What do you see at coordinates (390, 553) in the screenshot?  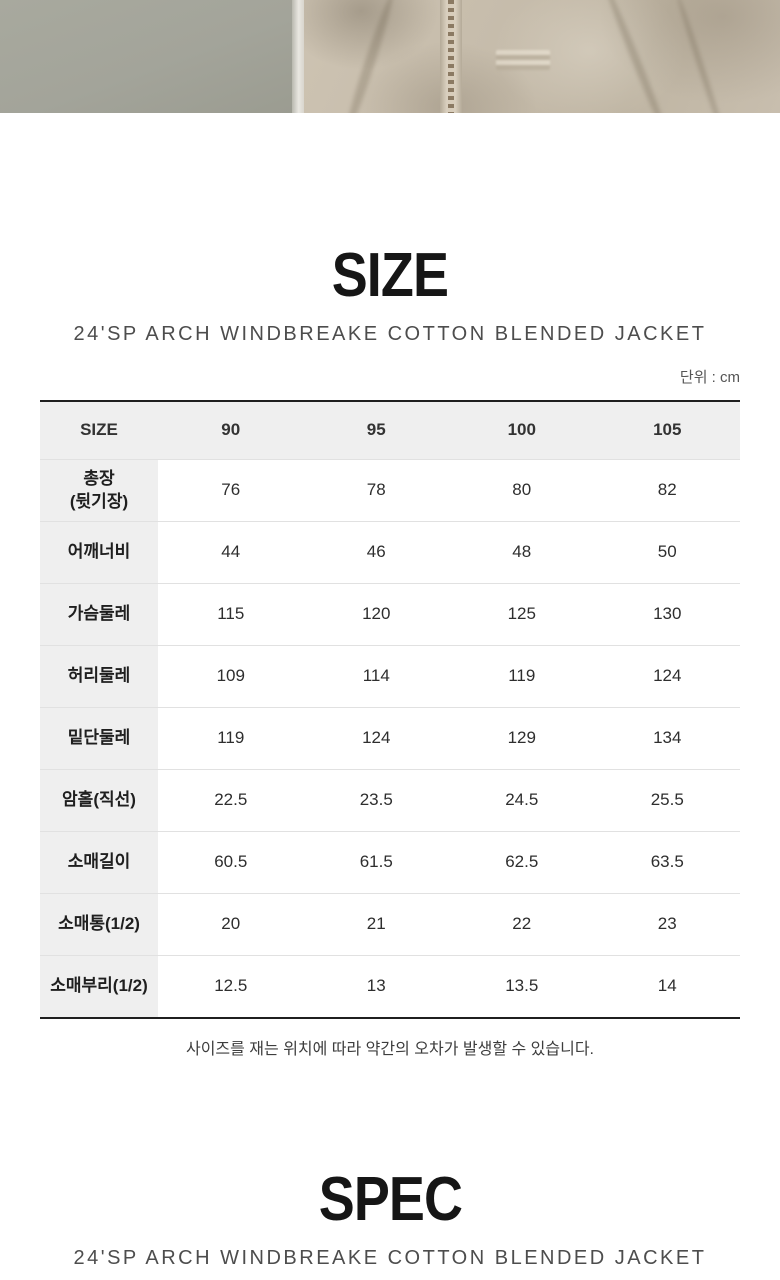 I see `table-row: 어깨너비 44 46 48 50` at bounding box center [390, 553].